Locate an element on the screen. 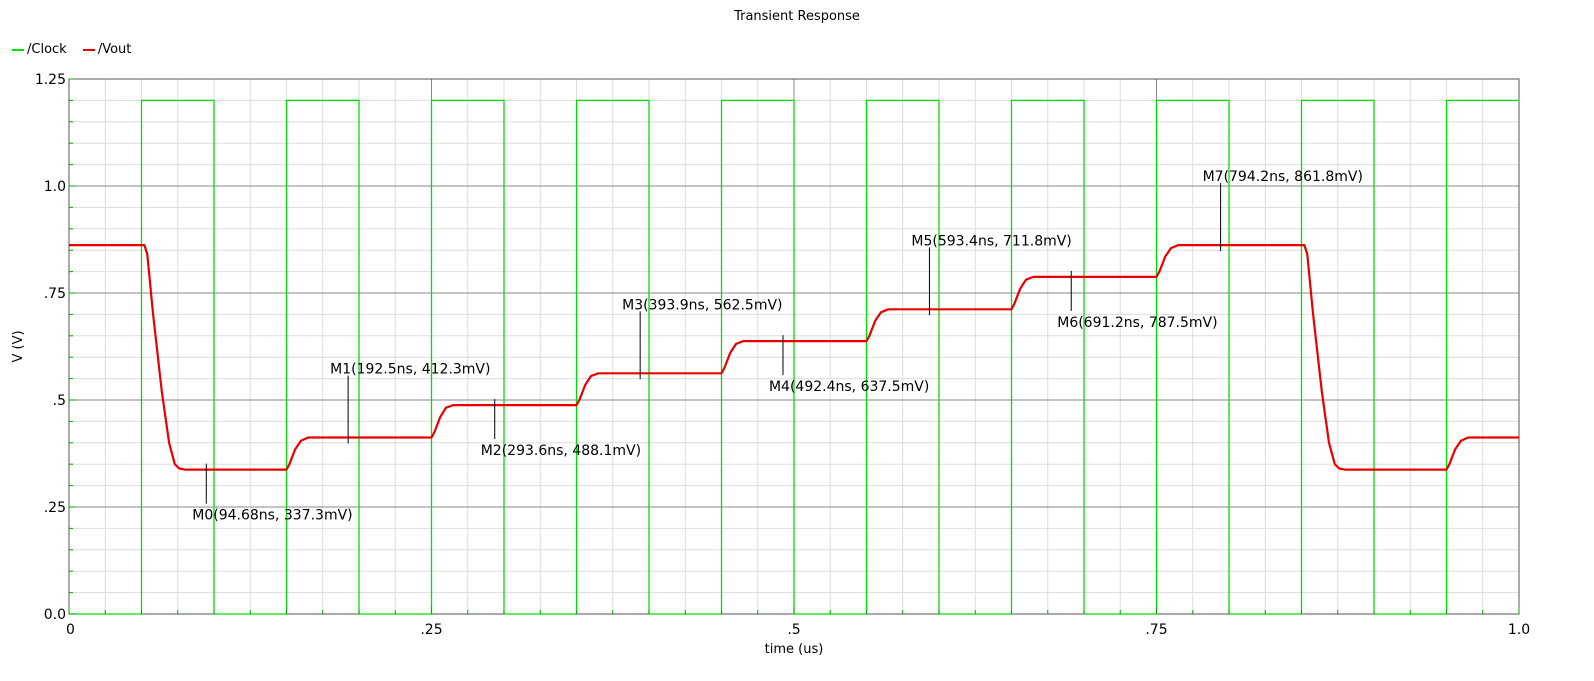 The image size is (1594, 681). marker-label: M7(794.2ns, 861.8mV) is located at coordinates (1283, 177).